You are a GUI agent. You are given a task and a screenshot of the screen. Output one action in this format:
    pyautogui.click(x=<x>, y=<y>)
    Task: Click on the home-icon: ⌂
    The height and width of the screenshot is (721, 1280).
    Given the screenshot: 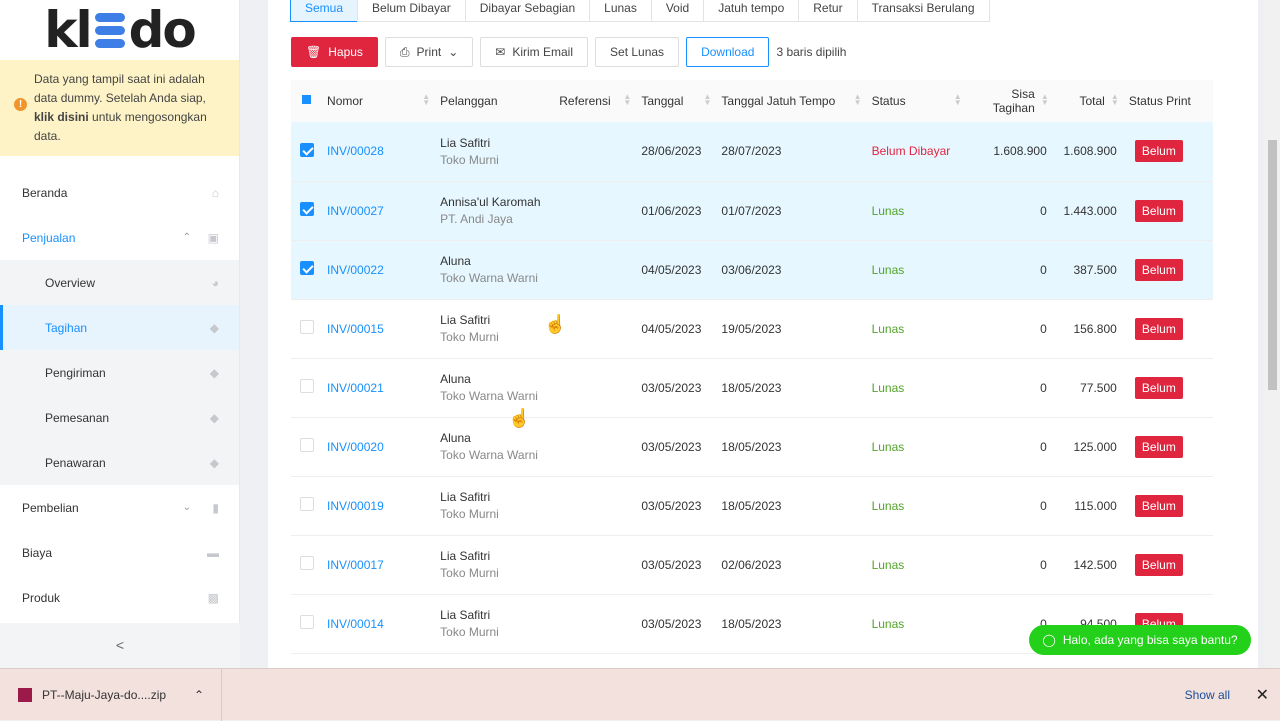 What is the action you would take?
    pyautogui.click(x=215, y=192)
    